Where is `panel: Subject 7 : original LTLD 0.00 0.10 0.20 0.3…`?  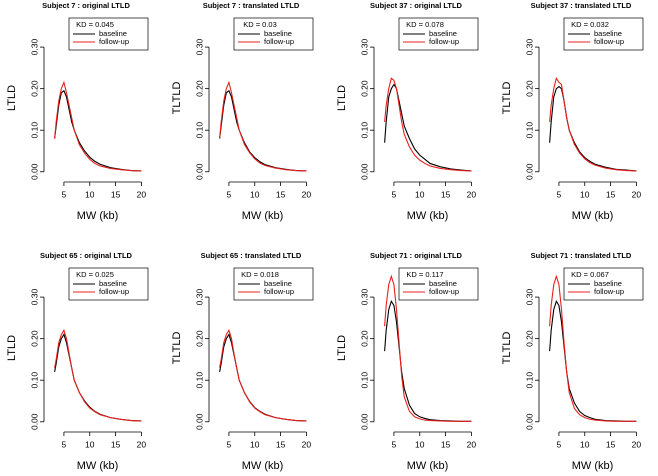 panel: Subject 7 : original LTLD 0.00 0.10 0.20 0.3… is located at coordinates (77, 111).